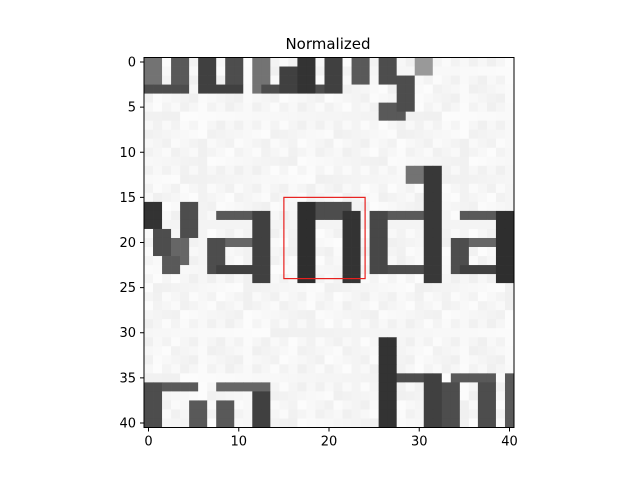  I want to click on y-tick-label: 40, so click(127, 423).